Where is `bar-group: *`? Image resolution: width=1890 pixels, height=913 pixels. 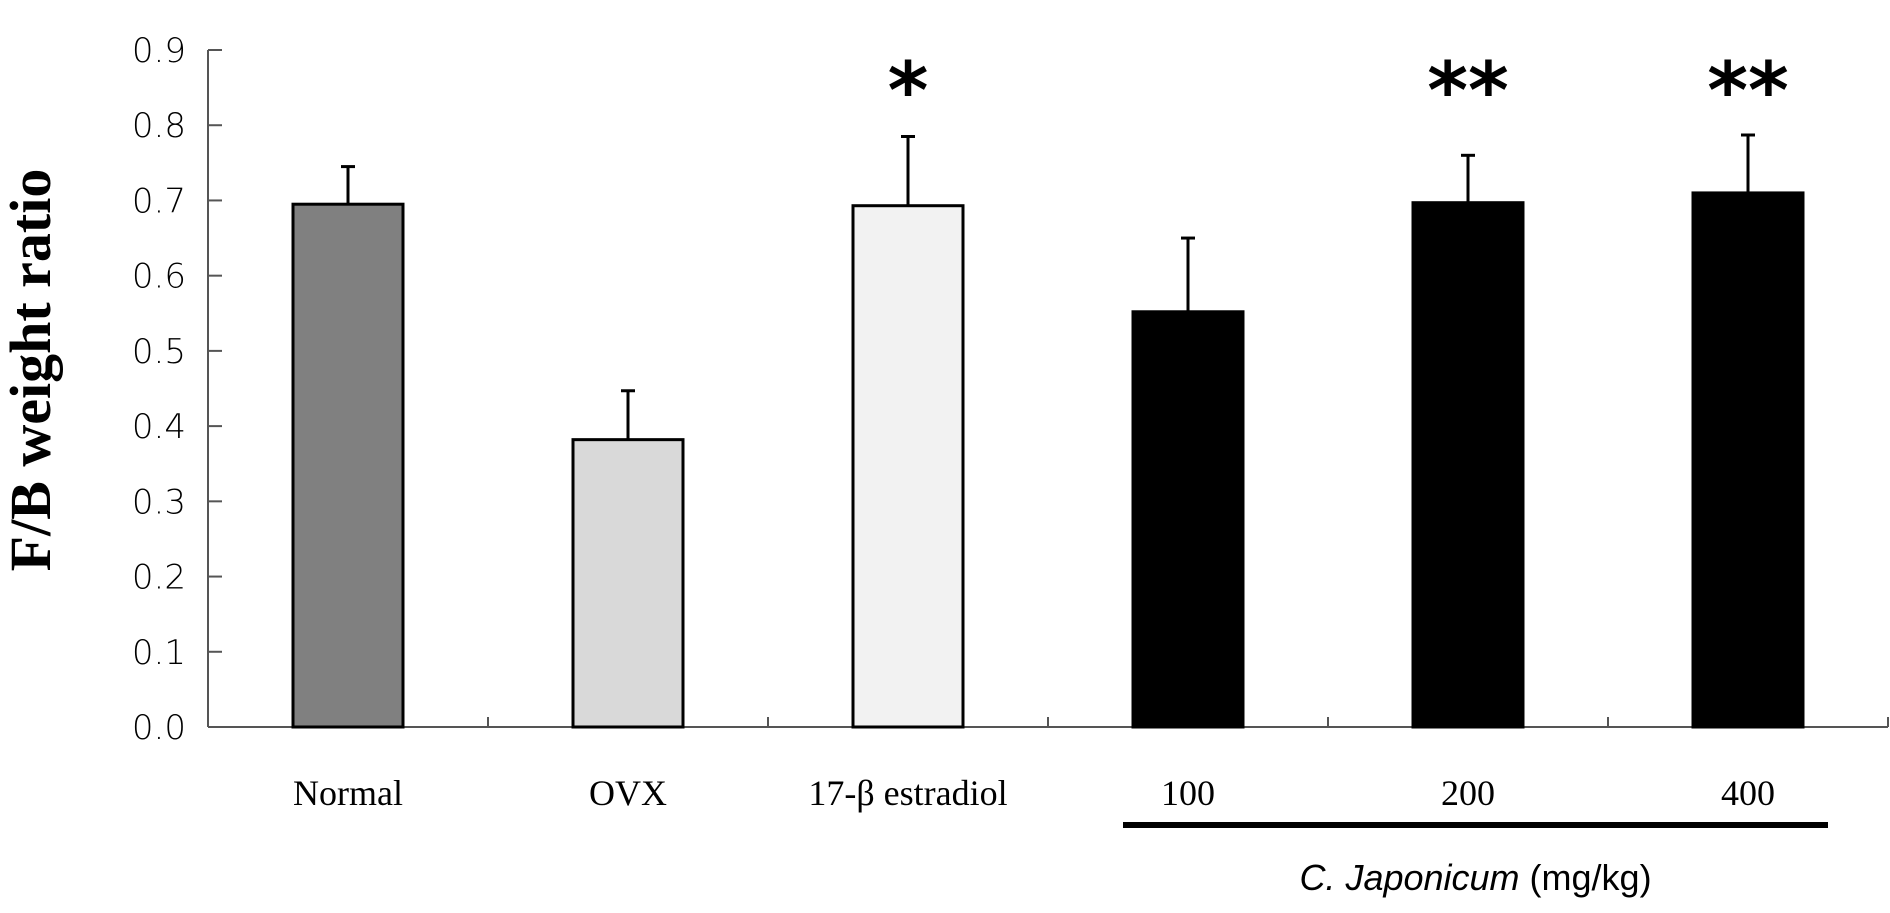 bar-group: * is located at coordinates (908, 388).